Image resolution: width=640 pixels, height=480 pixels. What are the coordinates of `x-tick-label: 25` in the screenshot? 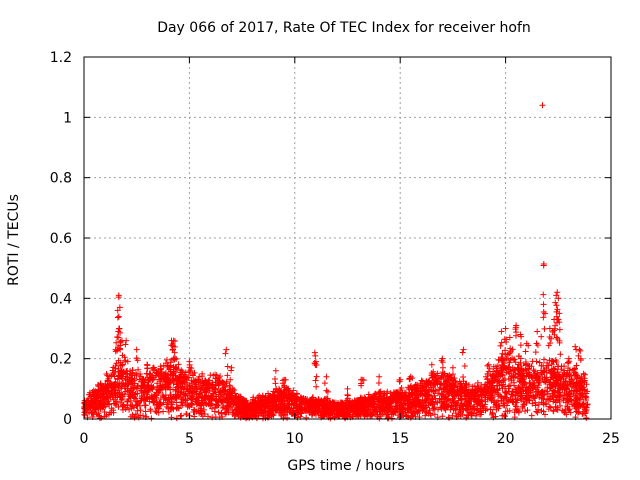 It's located at (611, 439).